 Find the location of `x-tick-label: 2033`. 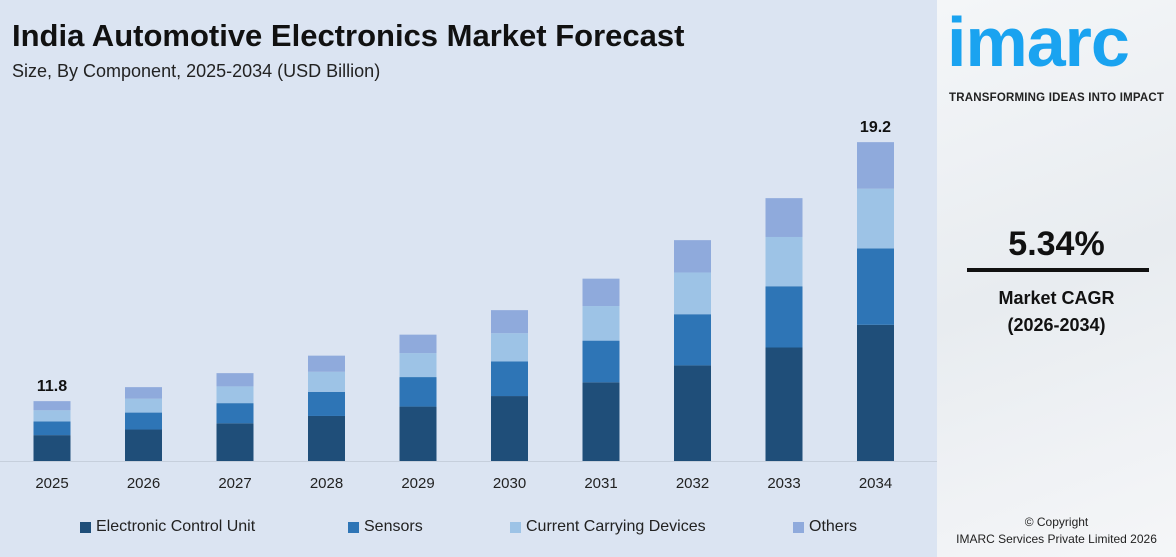

x-tick-label: 2033 is located at coordinates (783, 483).